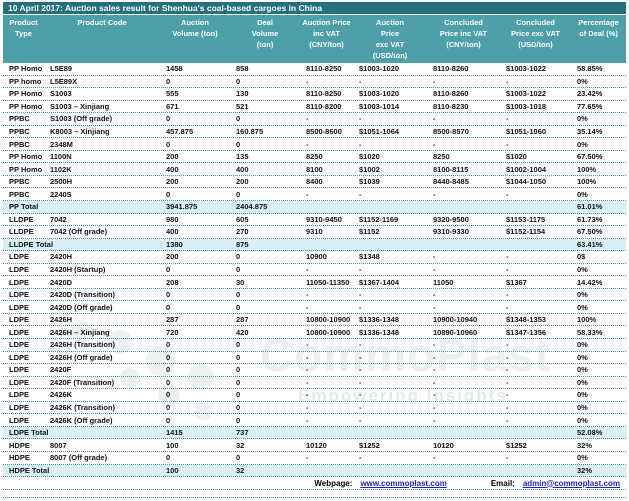  Describe the element at coordinates (314, 157) in the screenshot. I see `table-cell: 8250` at that location.